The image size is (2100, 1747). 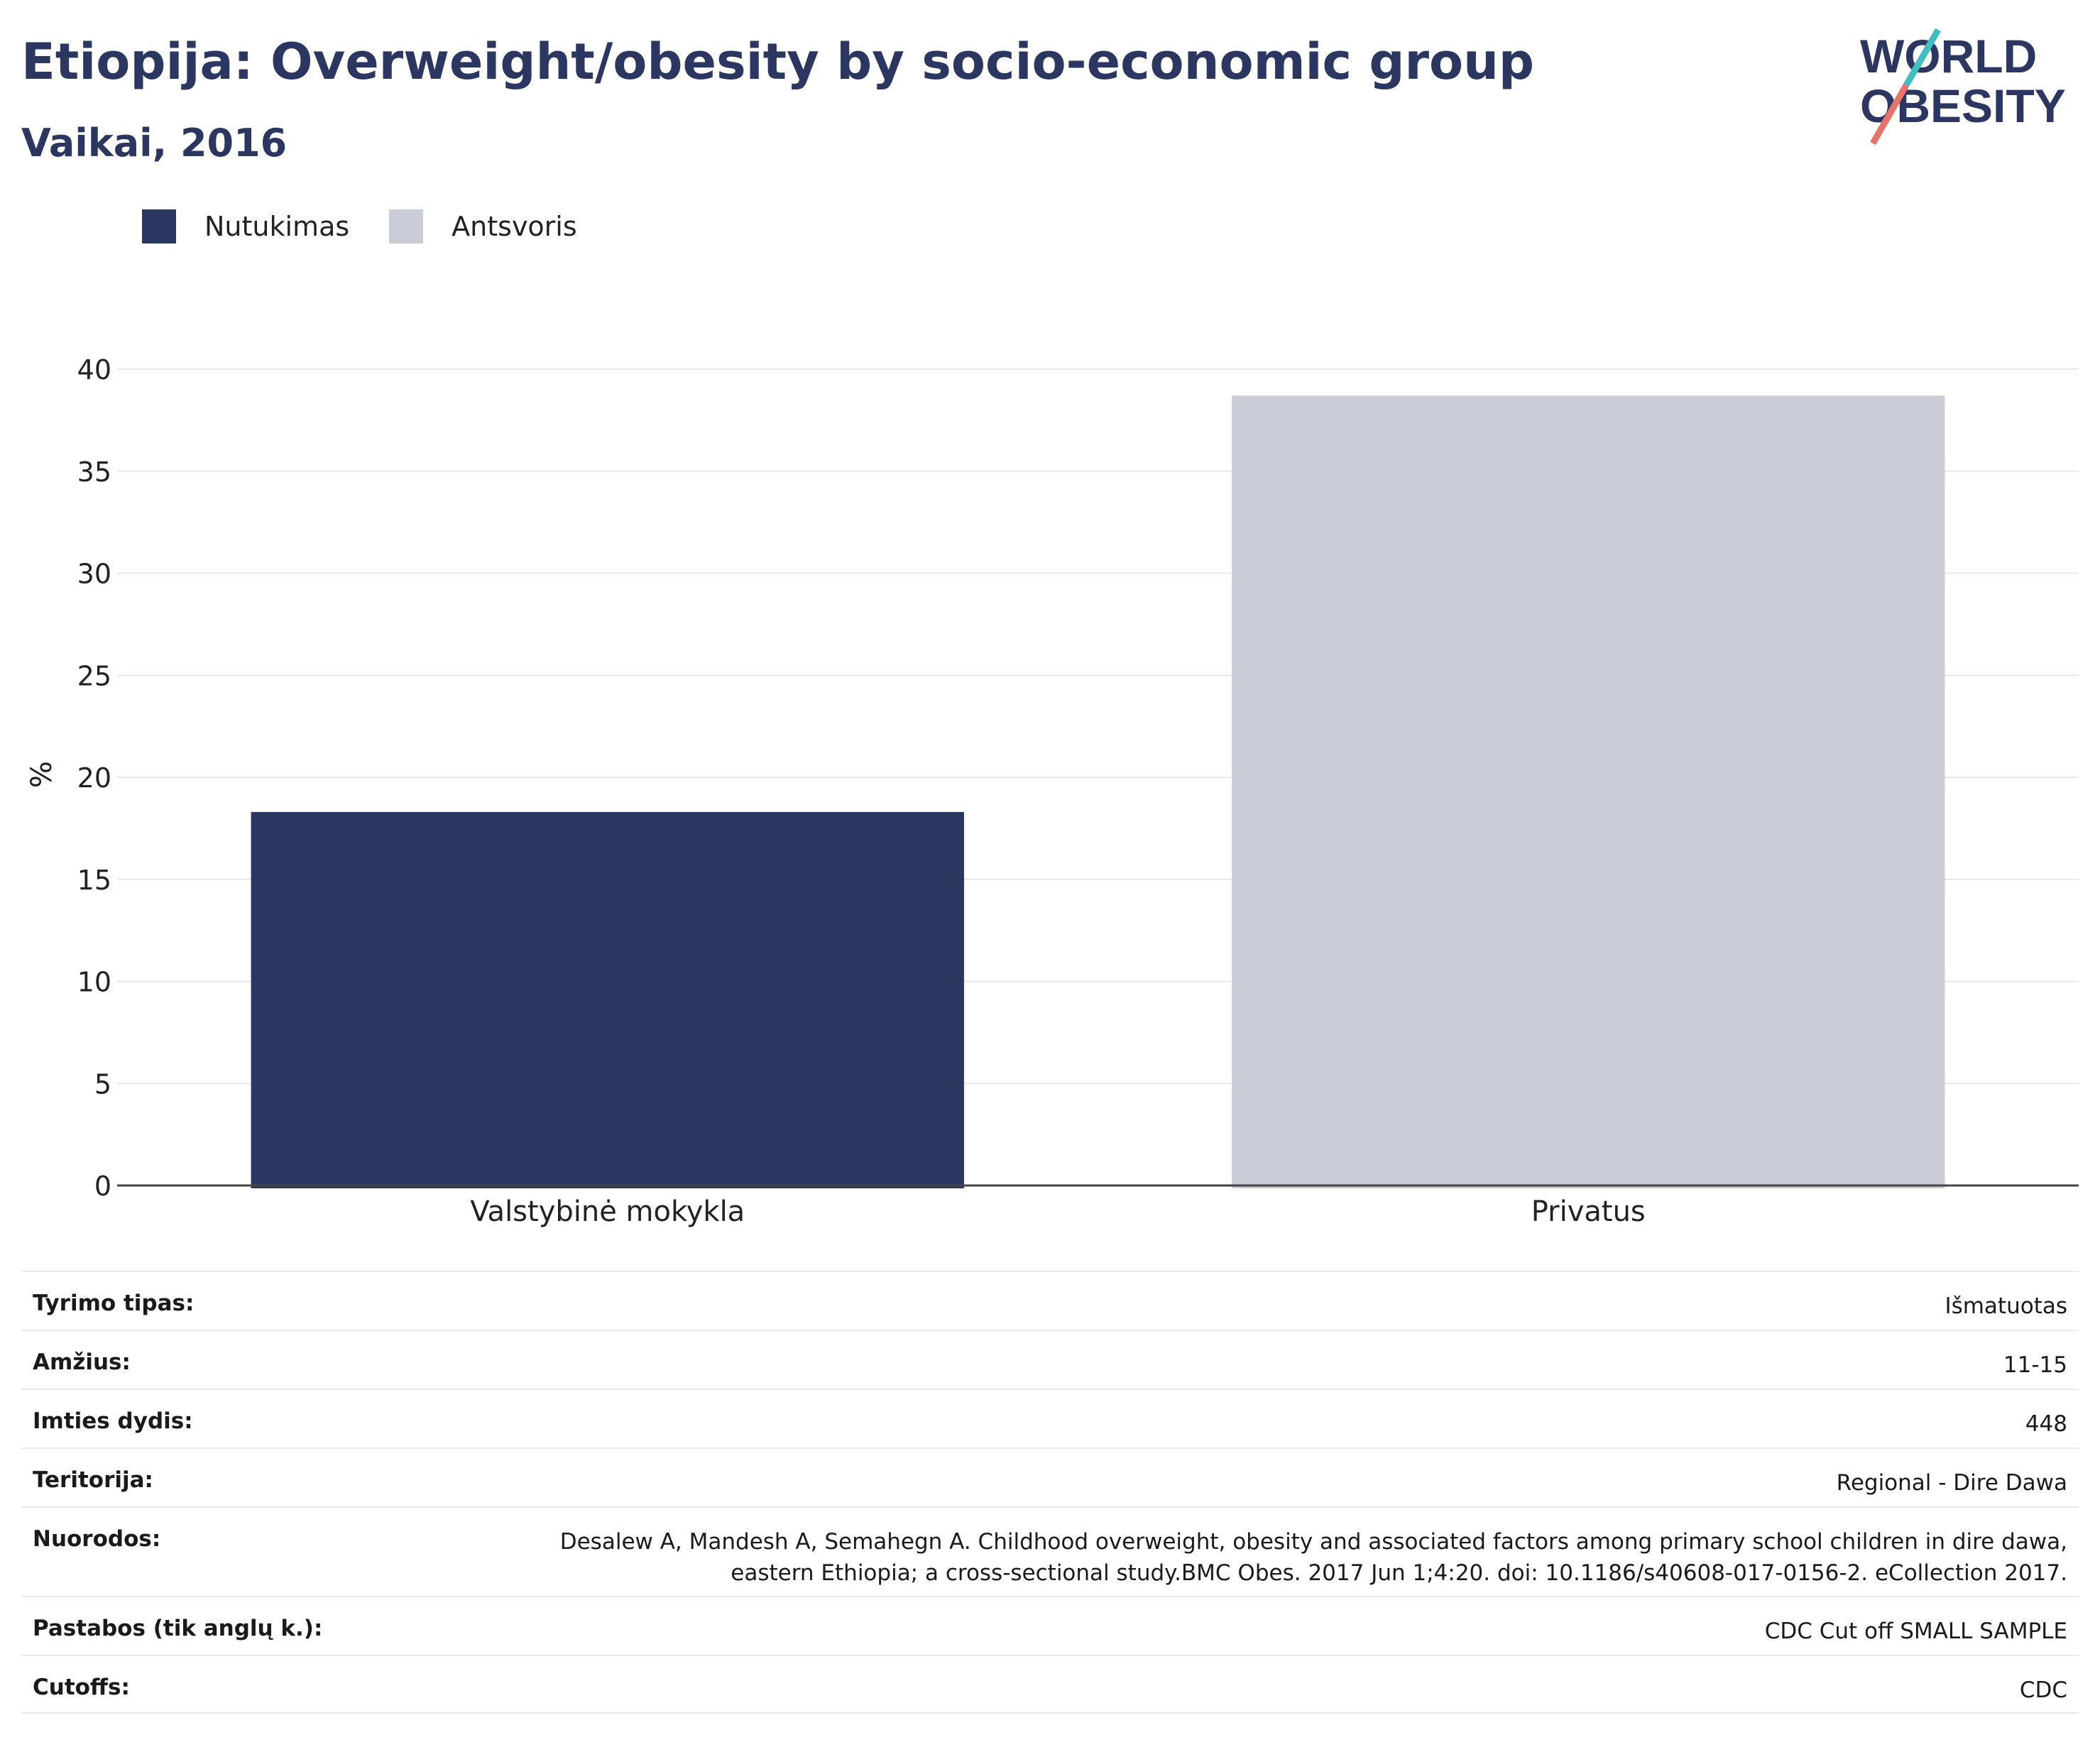 I want to click on y-tick-label: 5, so click(x=102, y=1084).